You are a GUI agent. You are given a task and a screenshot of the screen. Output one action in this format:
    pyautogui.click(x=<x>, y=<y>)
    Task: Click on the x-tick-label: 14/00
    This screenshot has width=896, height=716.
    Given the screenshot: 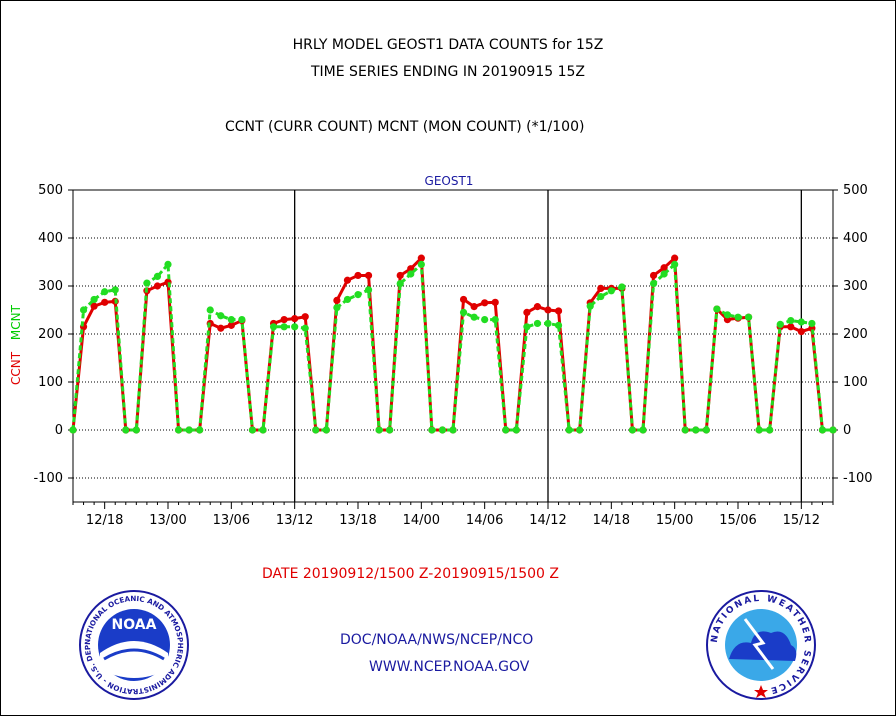 What is the action you would take?
    pyautogui.click(x=421, y=520)
    